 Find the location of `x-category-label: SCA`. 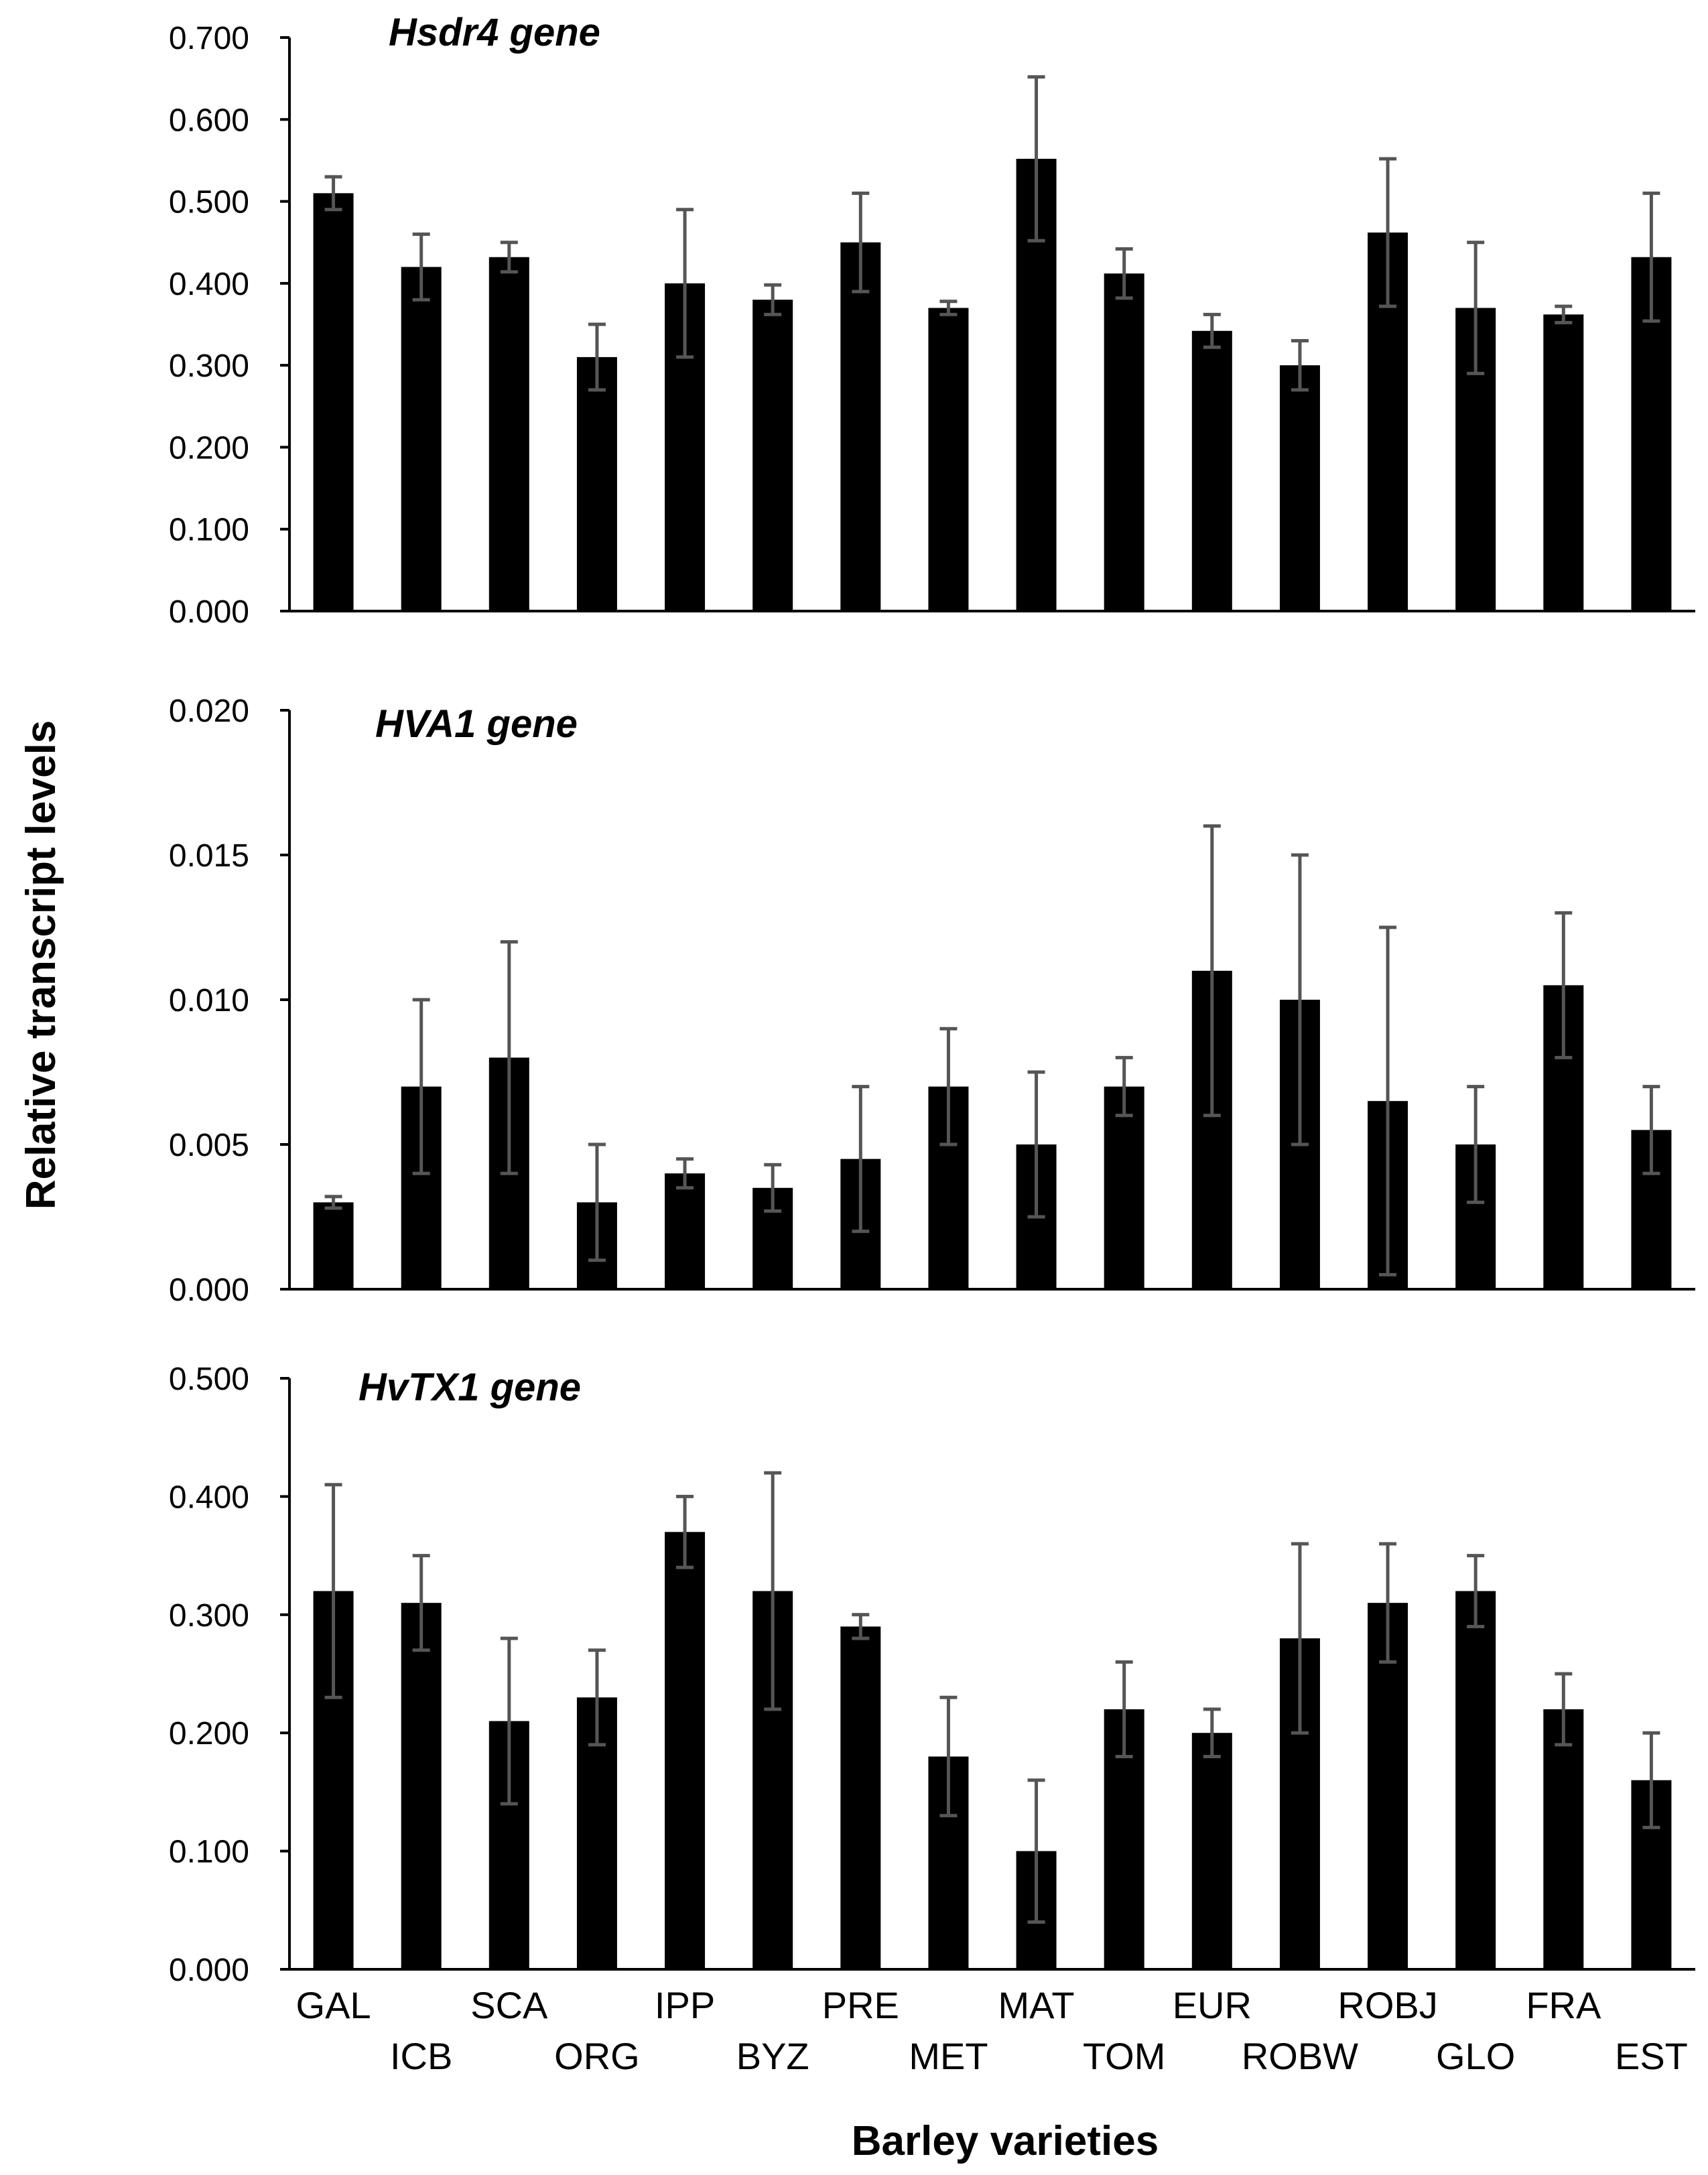

x-category-label: SCA is located at coordinates (509, 2005).